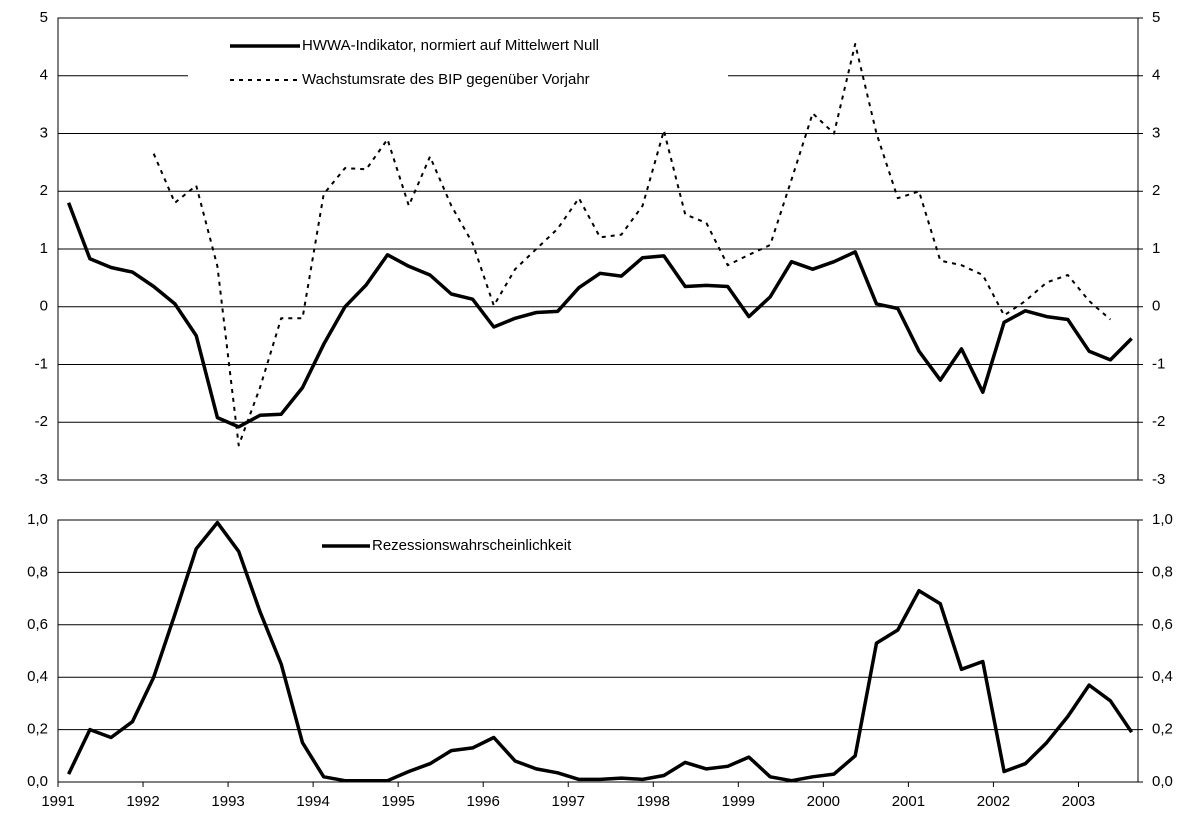 Image resolution: width=1196 pixels, height=819 pixels. Describe the element at coordinates (1156, 17) in the screenshot. I see `y2-tick-label: 5` at that location.